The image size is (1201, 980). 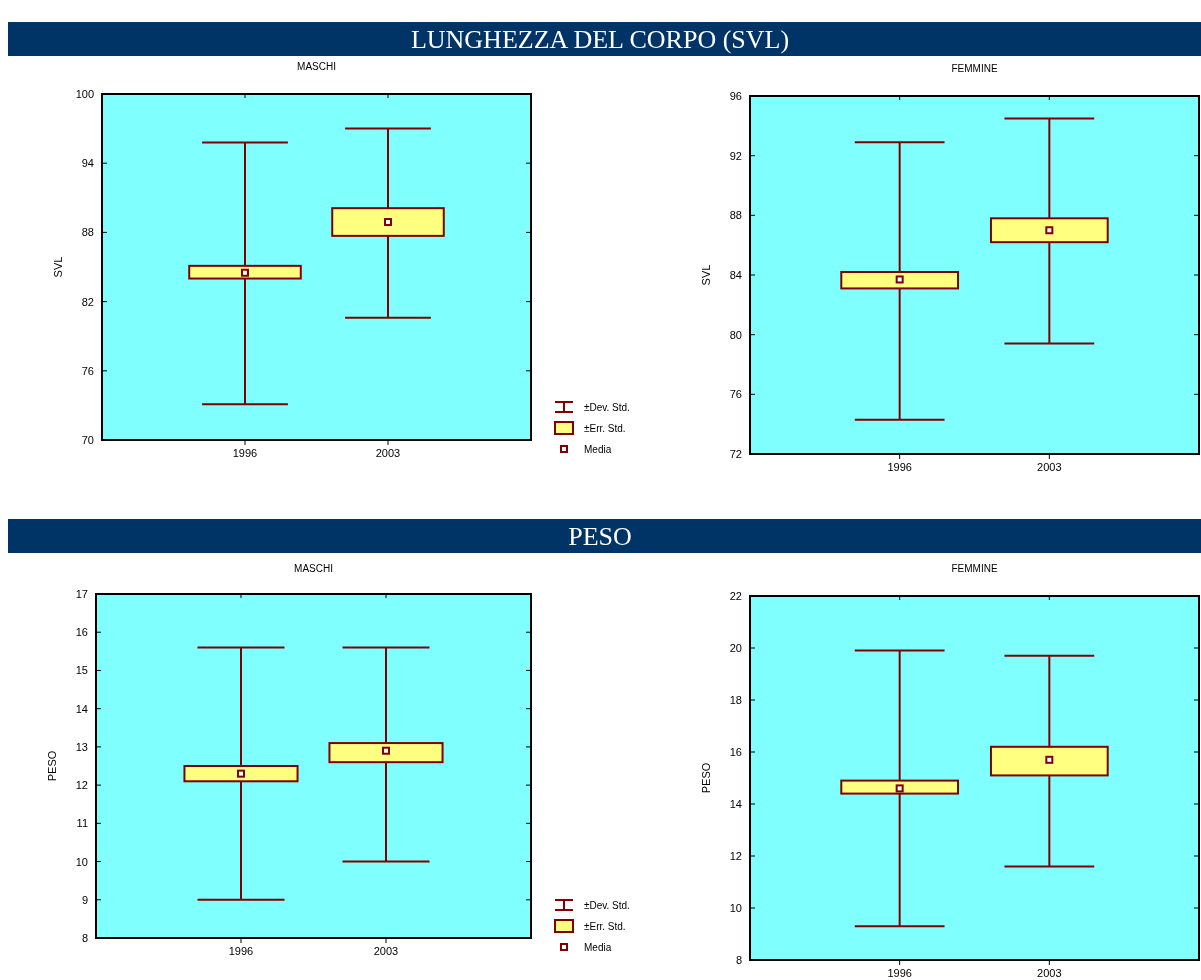 I want to click on chart-subtitle: PESO, so click(x=600, y=536).